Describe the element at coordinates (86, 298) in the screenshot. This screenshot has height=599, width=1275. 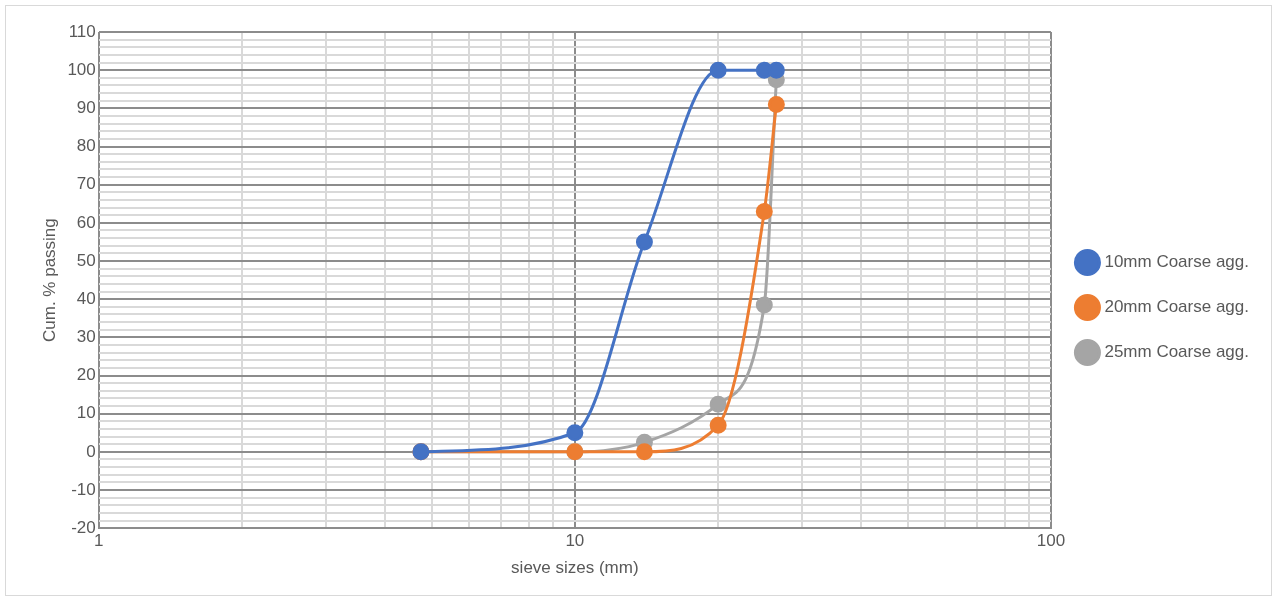
I see `y-tick-label: 40` at that location.